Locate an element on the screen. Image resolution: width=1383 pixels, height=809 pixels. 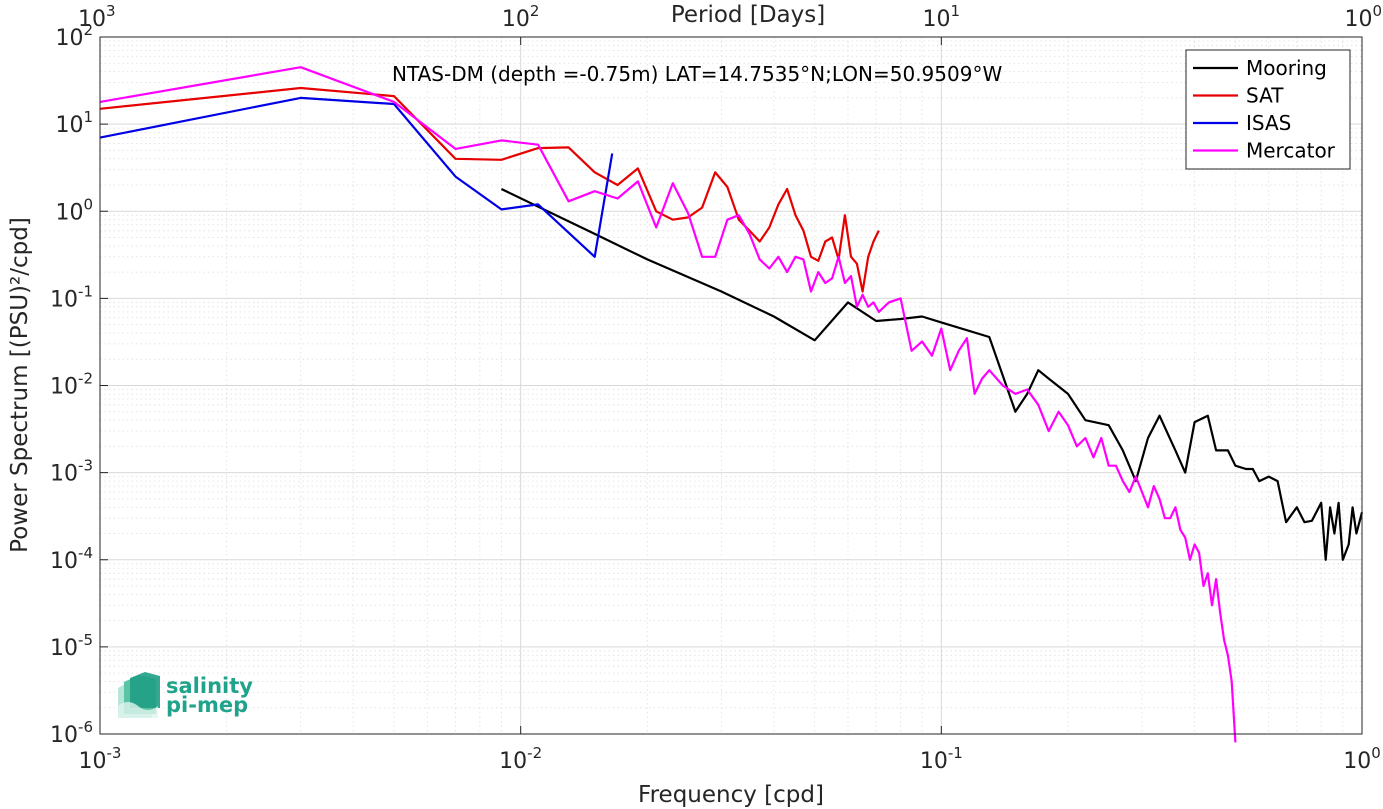
logo-line1: salinity is located at coordinates (209, 686).